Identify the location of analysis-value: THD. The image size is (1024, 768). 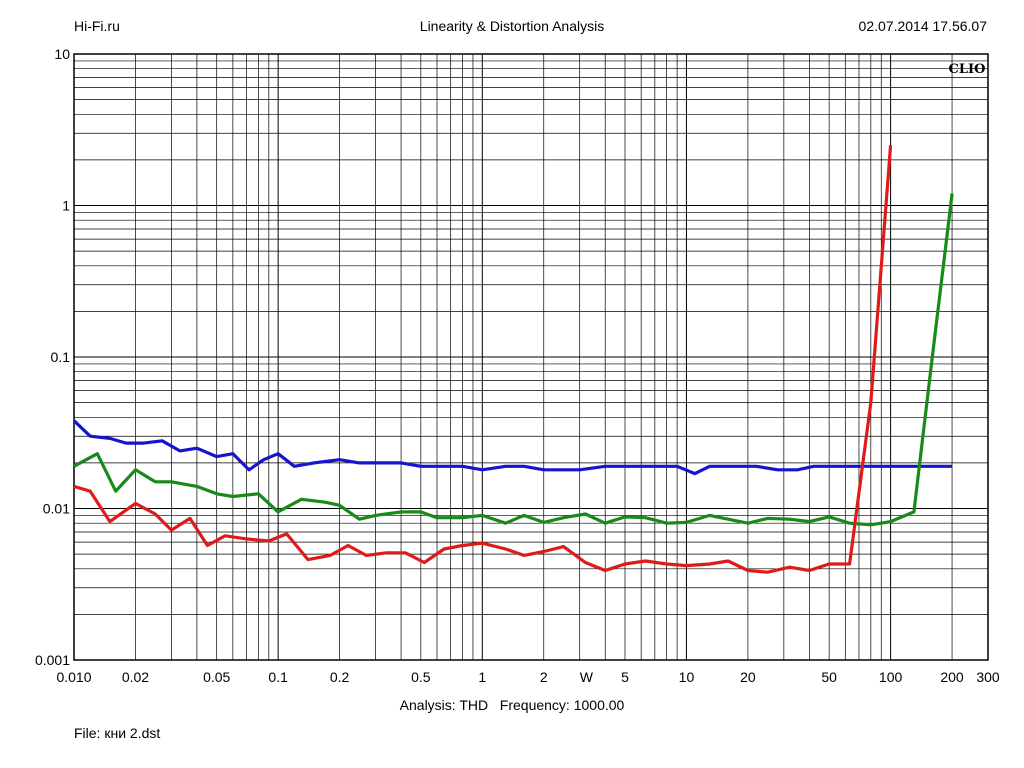
(474, 705).